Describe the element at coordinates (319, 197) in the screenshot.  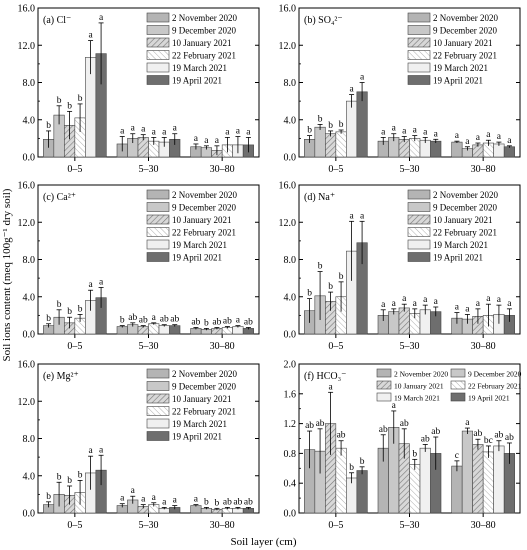
I see `panel-label: (d) Na⁺` at that location.